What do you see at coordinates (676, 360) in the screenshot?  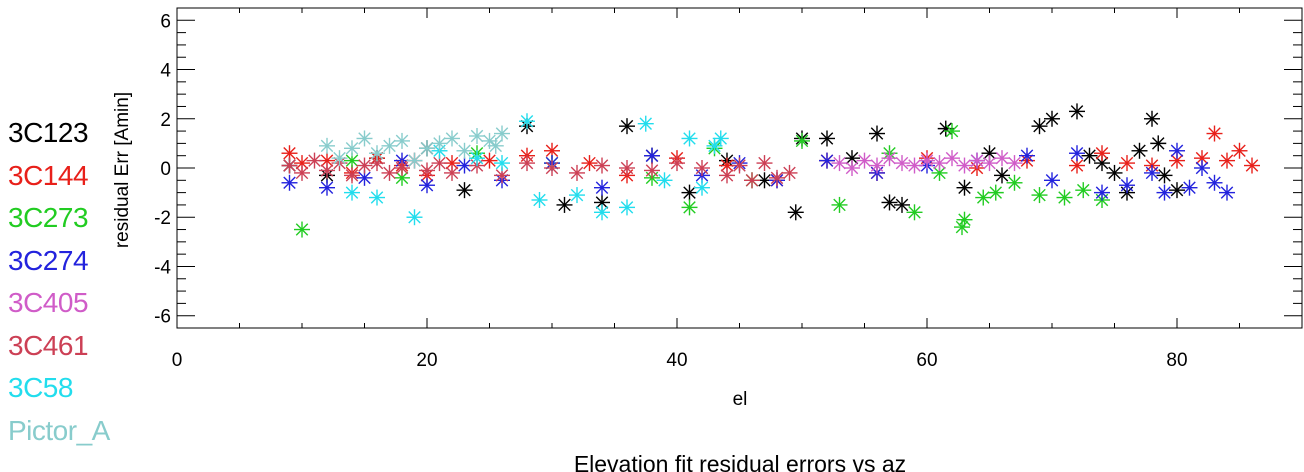 I see `x-tick-label: 40` at bounding box center [676, 360].